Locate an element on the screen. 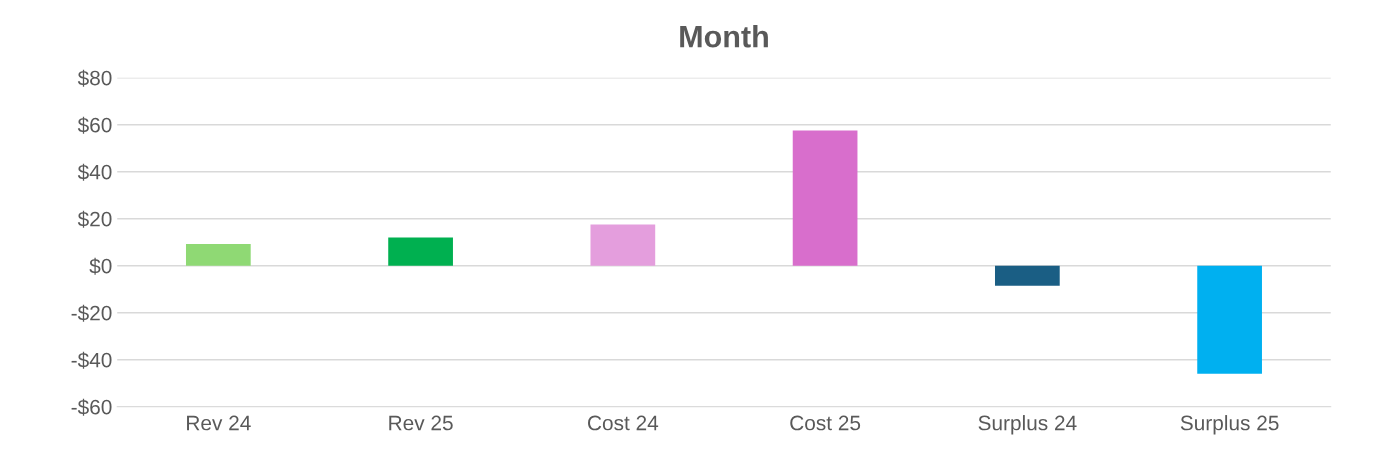 The width and height of the screenshot is (1379, 457). y-tick-label: $0 is located at coordinates (100, 266).